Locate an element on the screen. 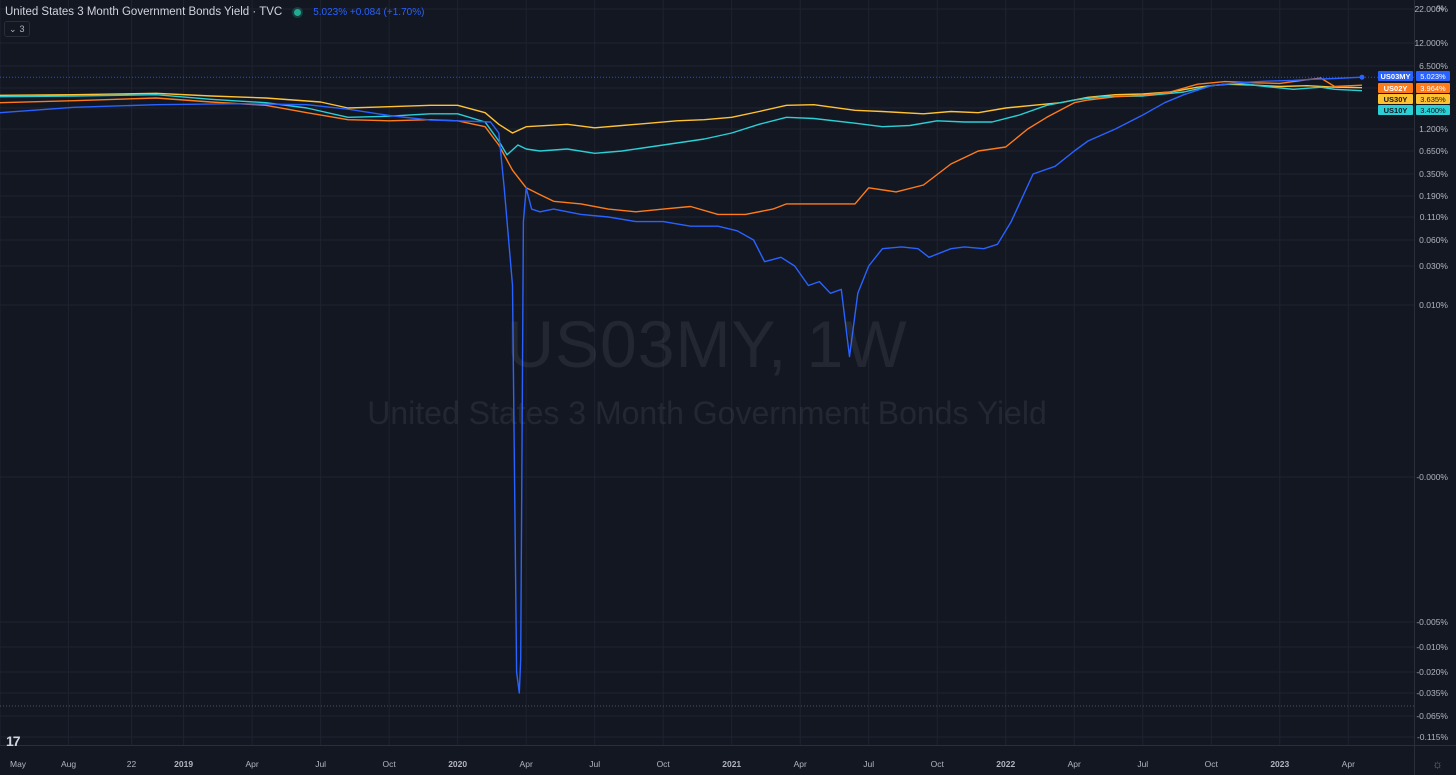  series-value-tag: 5.023% is located at coordinates (1433, 76).